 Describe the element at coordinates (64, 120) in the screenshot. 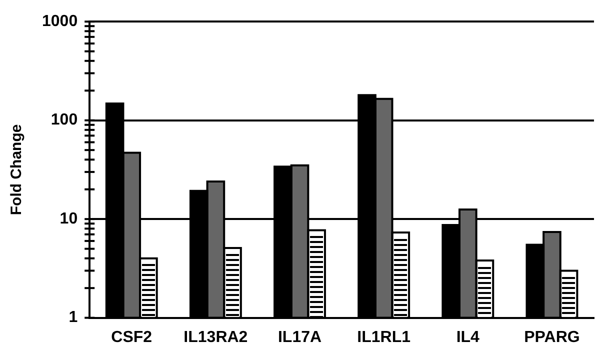

I see `y-tick-label: 100` at that location.